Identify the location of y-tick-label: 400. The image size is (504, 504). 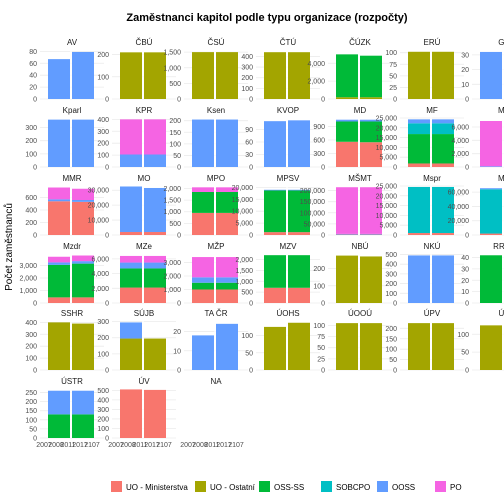
(103, 400).